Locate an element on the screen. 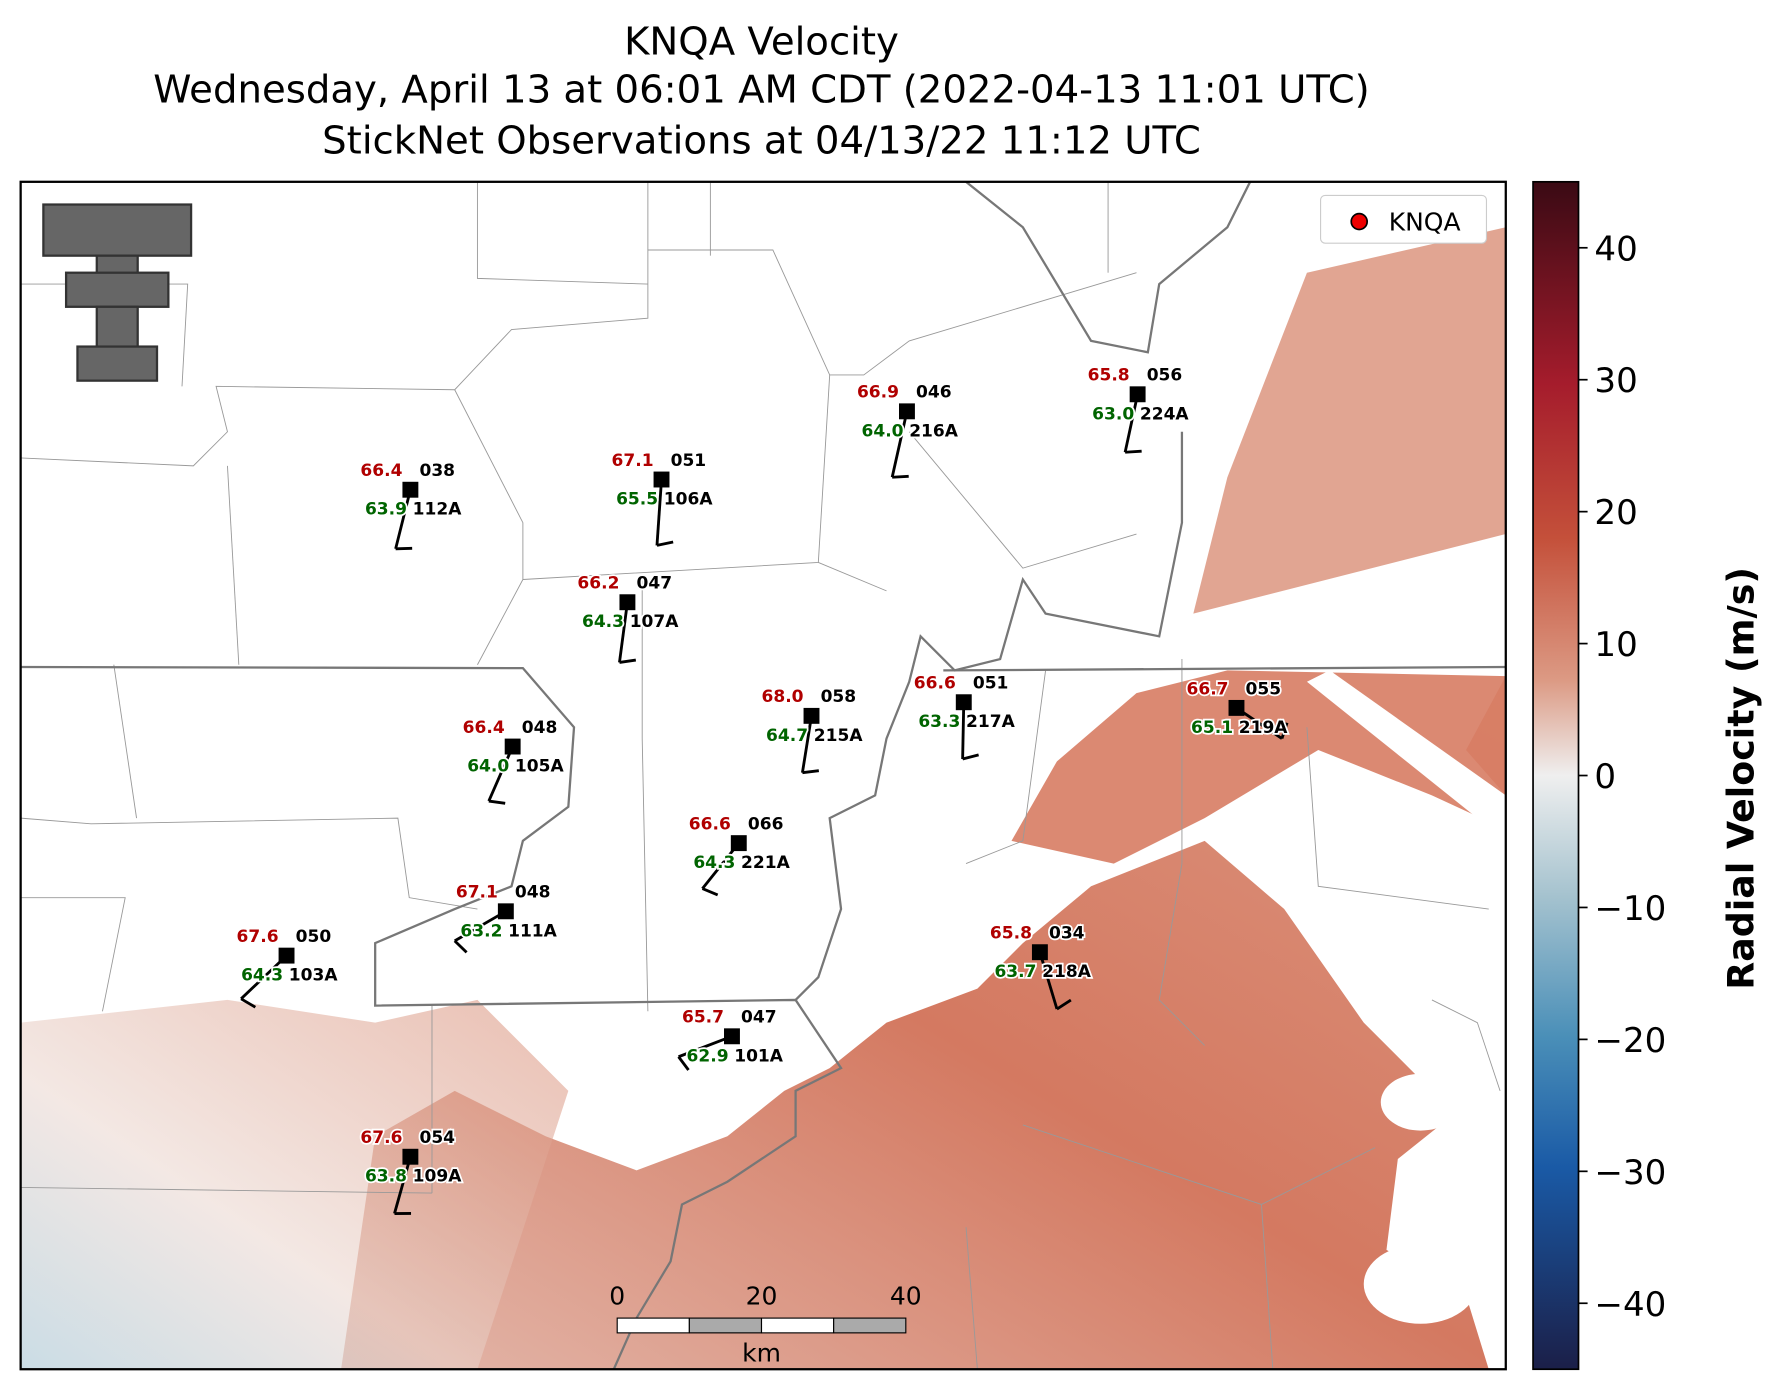 The width and height of the screenshot is (1773, 1384). temperature: 67.1 is located at coordinates (633, 461).